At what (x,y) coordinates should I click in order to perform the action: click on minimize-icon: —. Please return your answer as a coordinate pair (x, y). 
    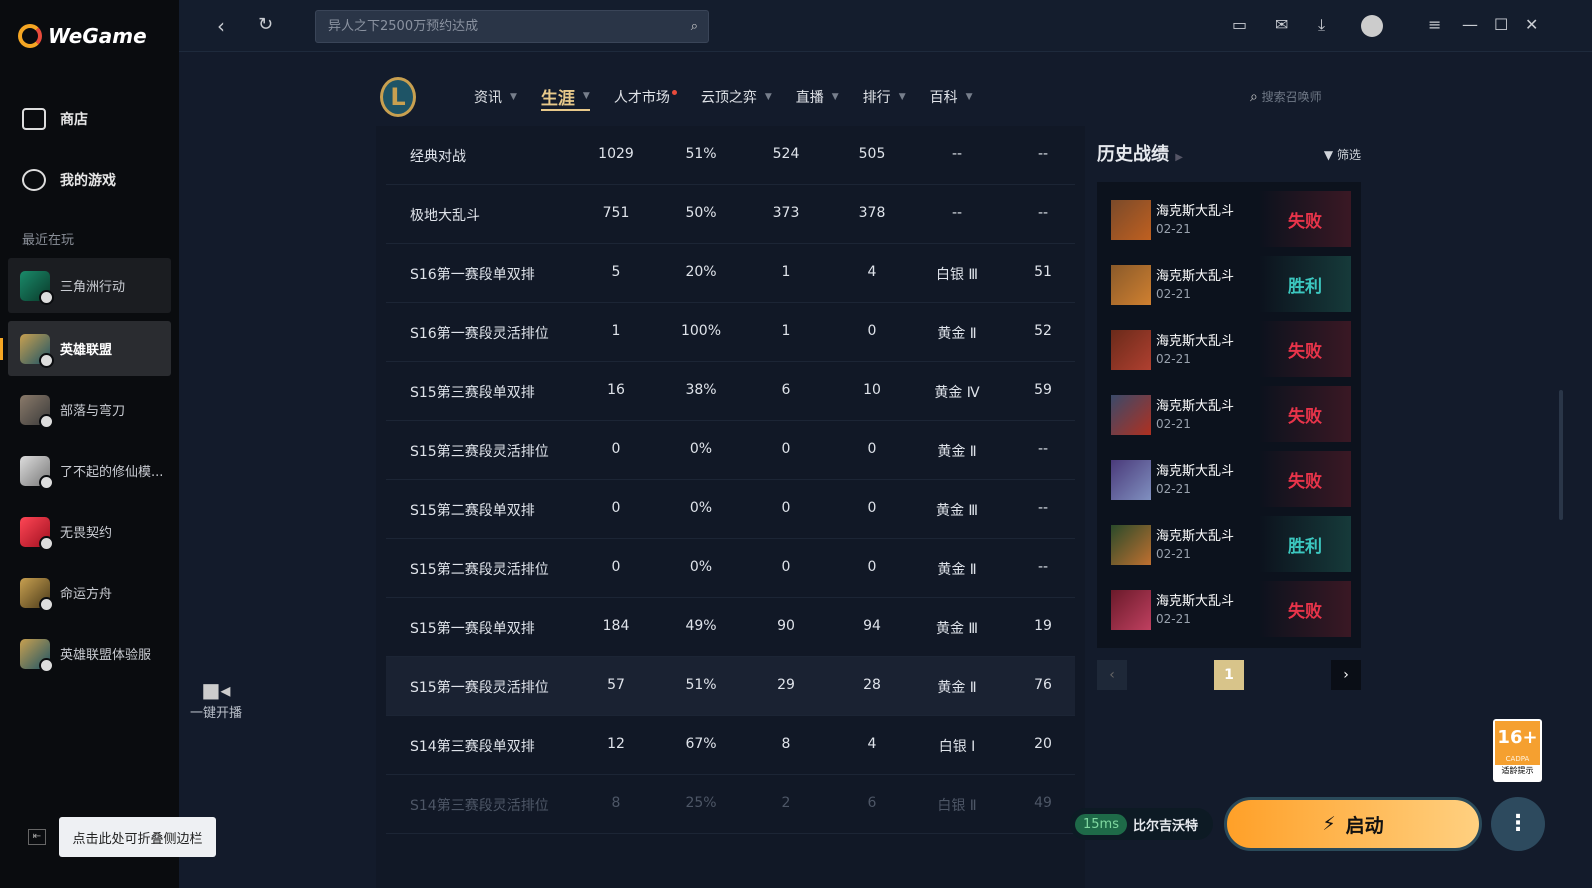
    Looking at the image, I should click on (1470, 24).